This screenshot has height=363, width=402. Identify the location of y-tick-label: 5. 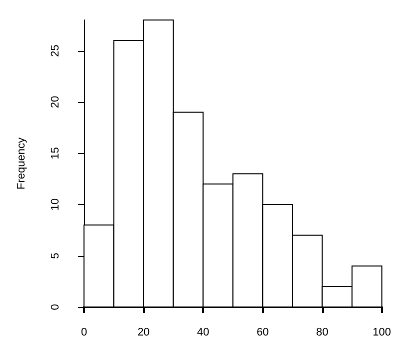
(56, 255).